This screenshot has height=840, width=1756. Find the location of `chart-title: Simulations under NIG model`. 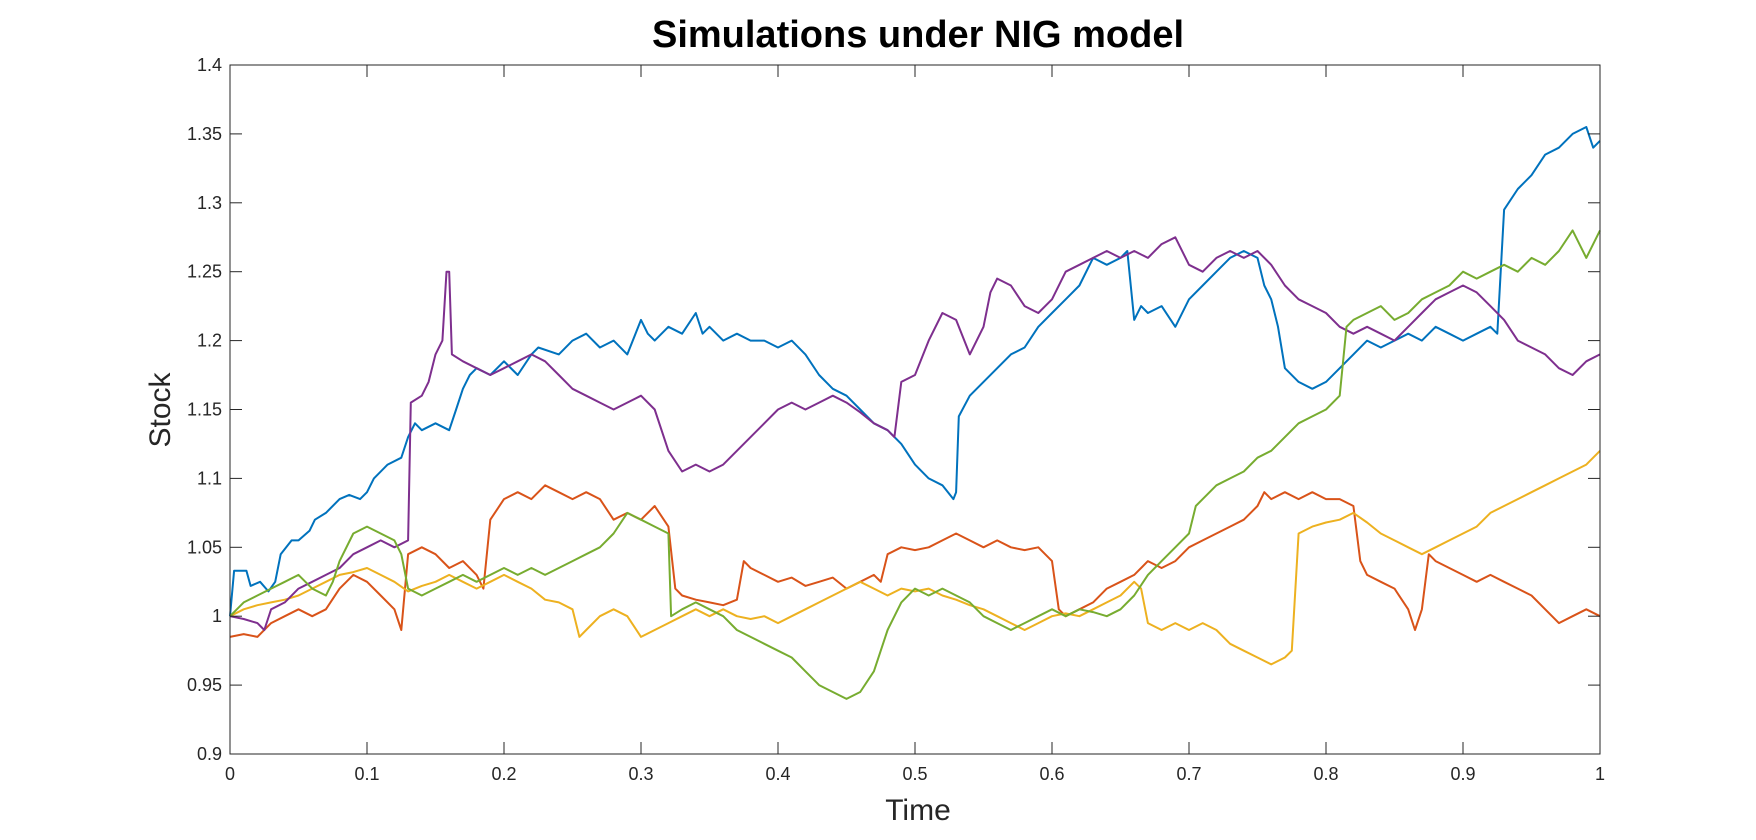

chart-title: Simulations under NIG model is located at coordinates (918, 35).